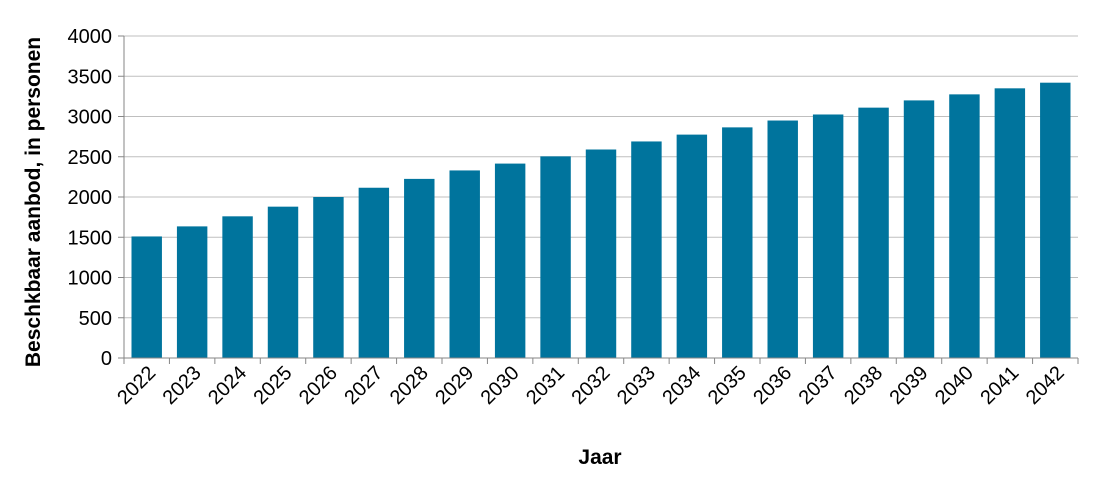 The height and width of the screenshot is (487, 1108). Describe the element at coordinates (90, 77) in the screenshot. I see `y-tick-label: 3500` at that location.